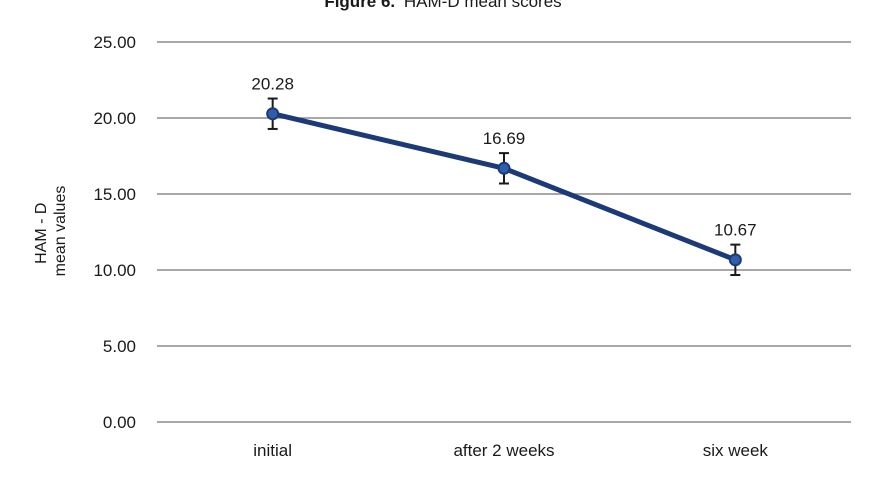 The width and height of the screenshot is (887, 493). I want to click on x-category-label: six week, so click(736, 450).